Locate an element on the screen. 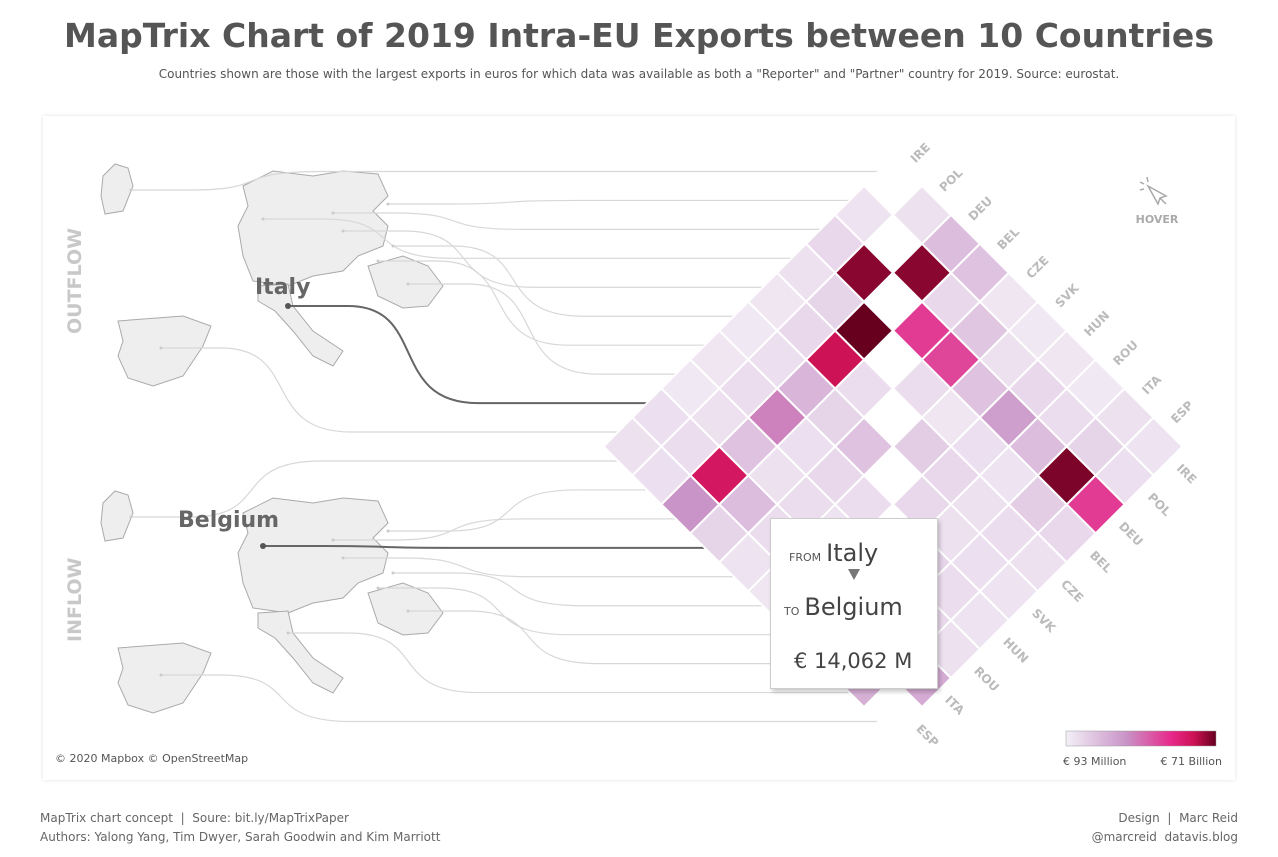  axis-label-bottom-IRE: IRE is located at coordinates (1186, 473).